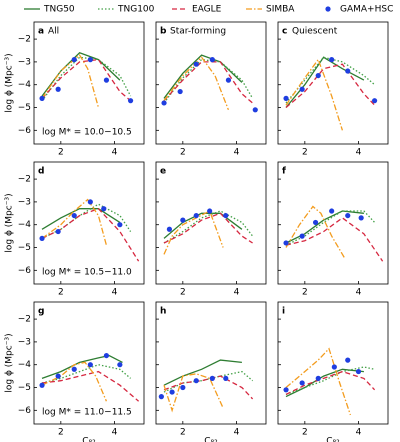 Image resolution: width=400 pixels, height=442 pixels. Describe the element at coordinates (41, 312) in the screenshot. I see `panel-label: g` at that location.